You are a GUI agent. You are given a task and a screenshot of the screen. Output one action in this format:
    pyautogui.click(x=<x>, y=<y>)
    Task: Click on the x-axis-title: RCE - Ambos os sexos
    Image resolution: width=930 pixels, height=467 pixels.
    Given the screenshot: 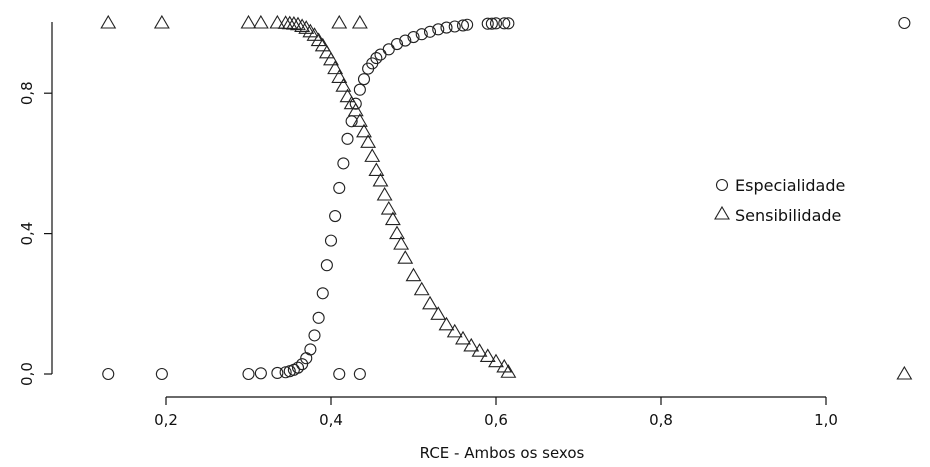 What is the action you would take?
    pyautogui.click(x=502, y=453)
    